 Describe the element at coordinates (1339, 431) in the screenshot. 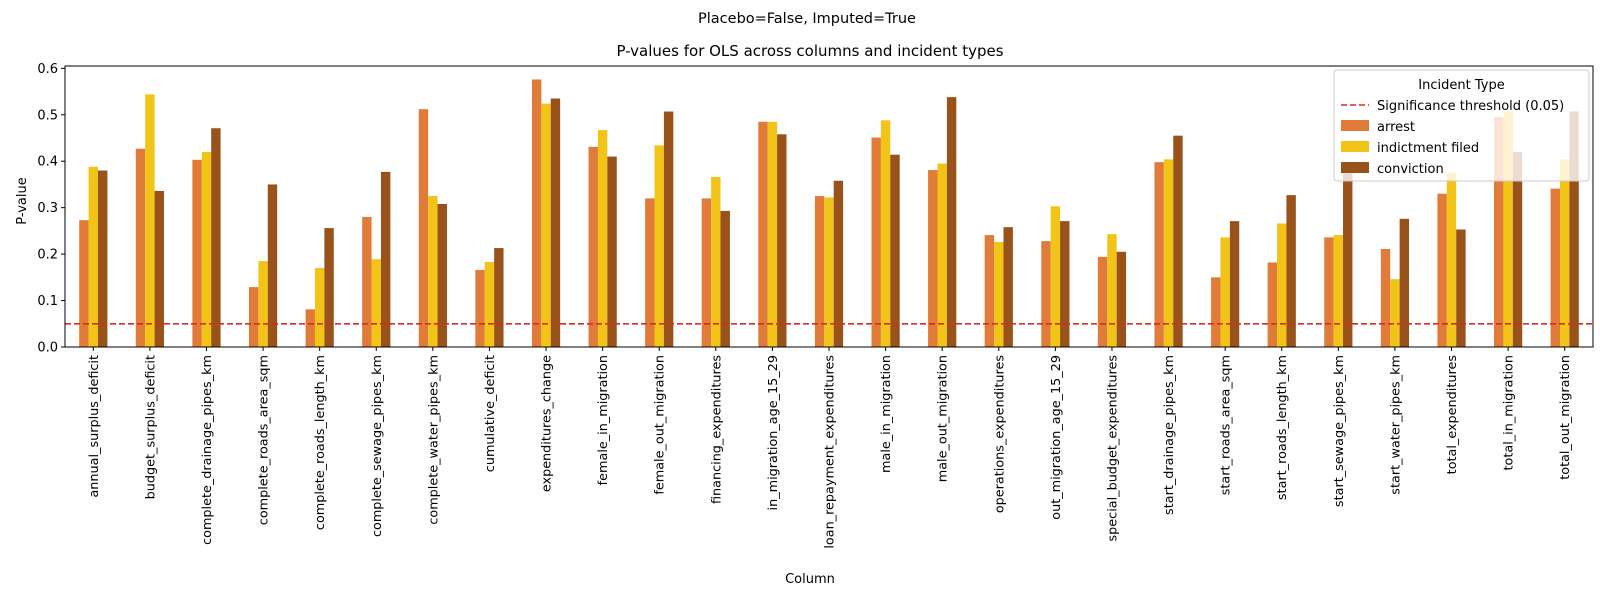

I see `x-tick-label: start_sewage_pipes_km` at that location.